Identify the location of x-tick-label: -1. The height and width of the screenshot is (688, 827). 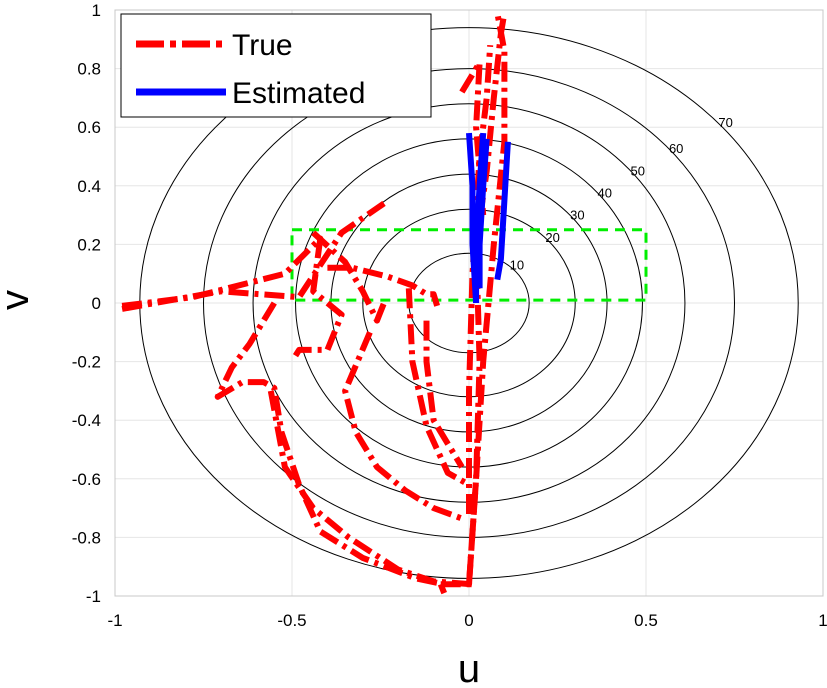
(114, 620).